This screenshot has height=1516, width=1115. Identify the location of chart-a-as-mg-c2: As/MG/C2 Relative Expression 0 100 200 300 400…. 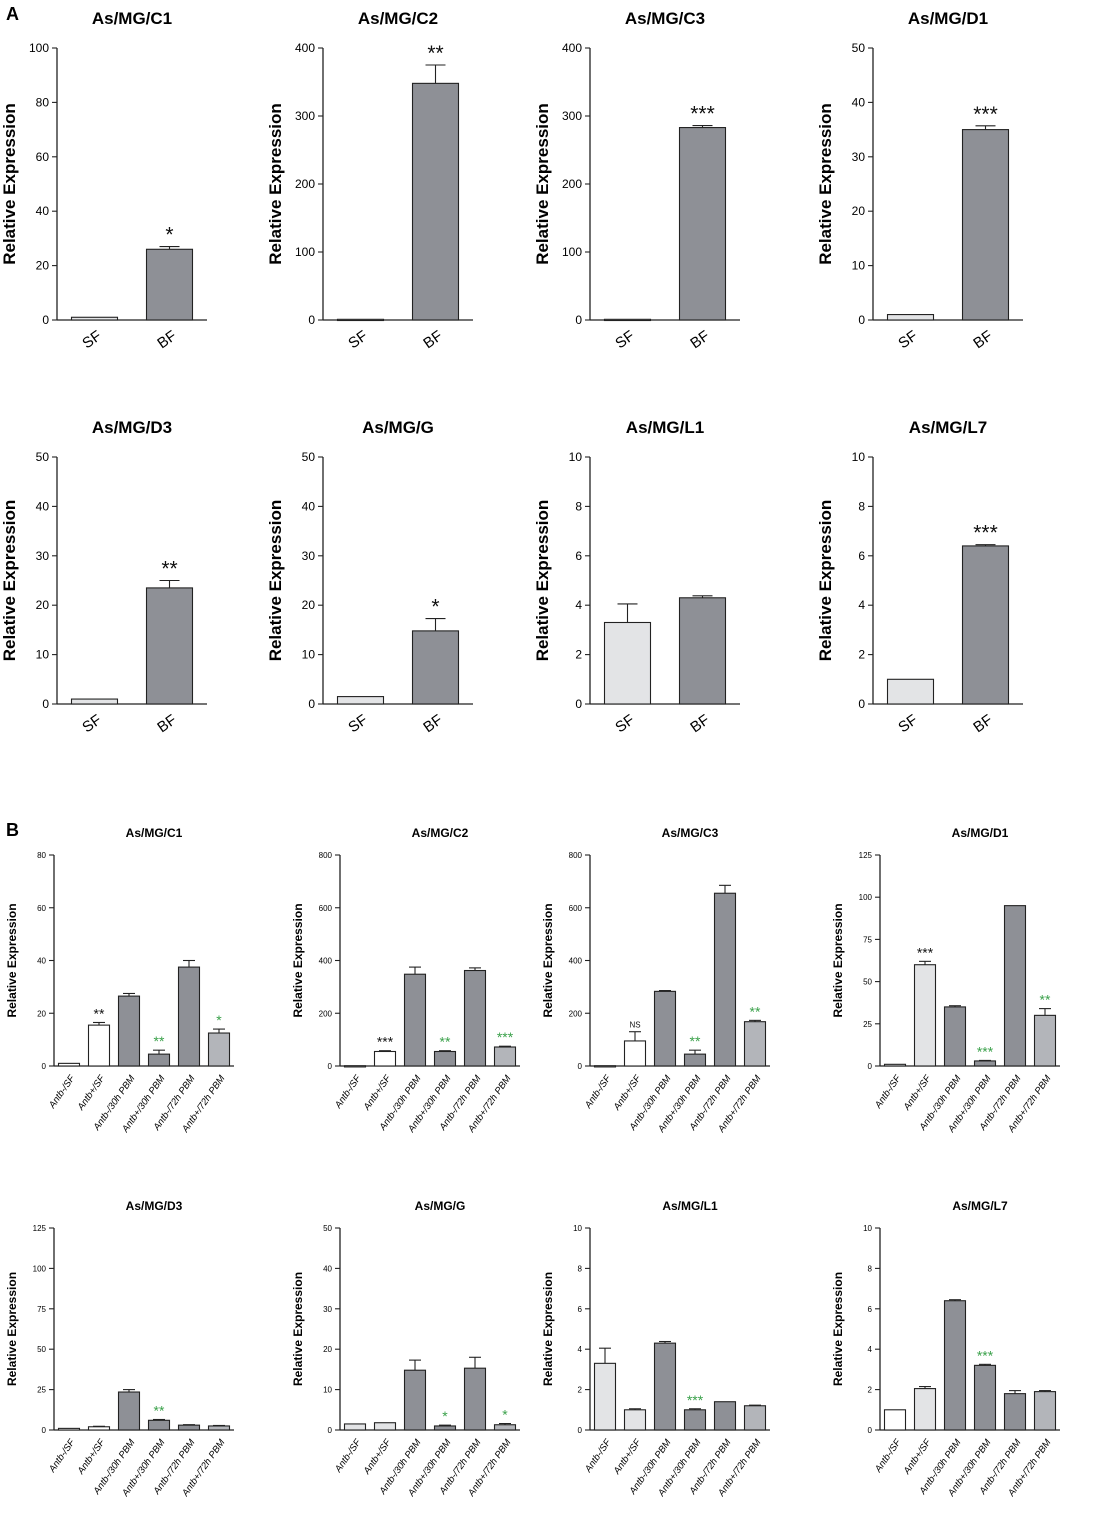
(369, 180).